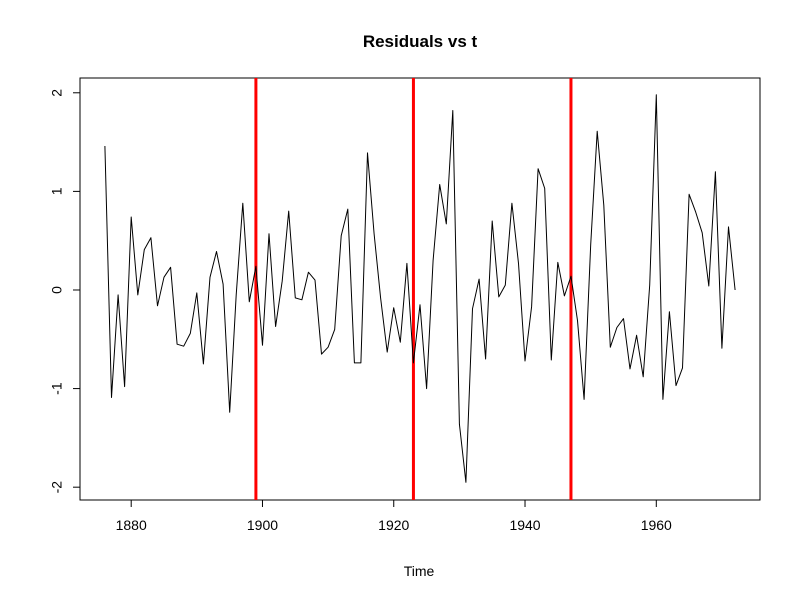 The height and width of the screenshot is (600, 800). I want to click on x-tick-label: 1900, so click(262, 525).